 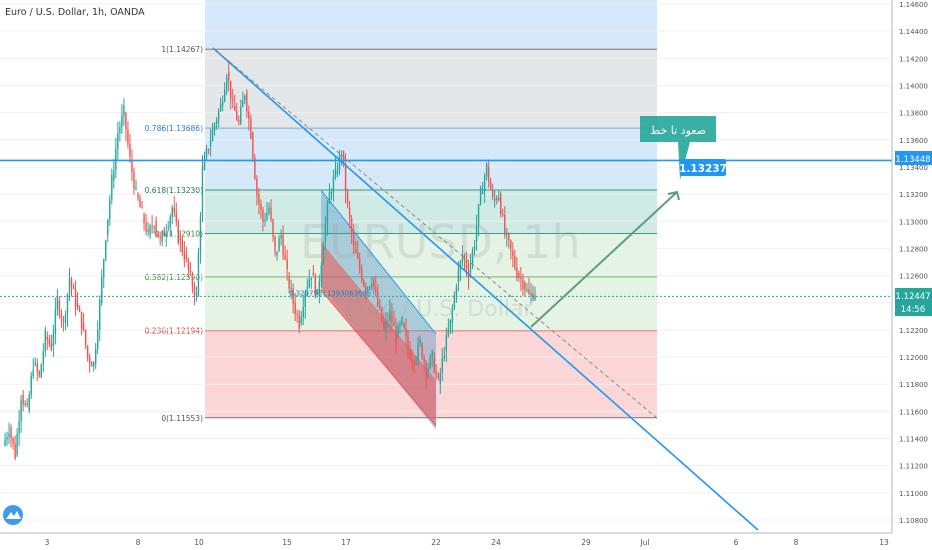 I want to click on channel-top-edge, so click(x=378, y=262).